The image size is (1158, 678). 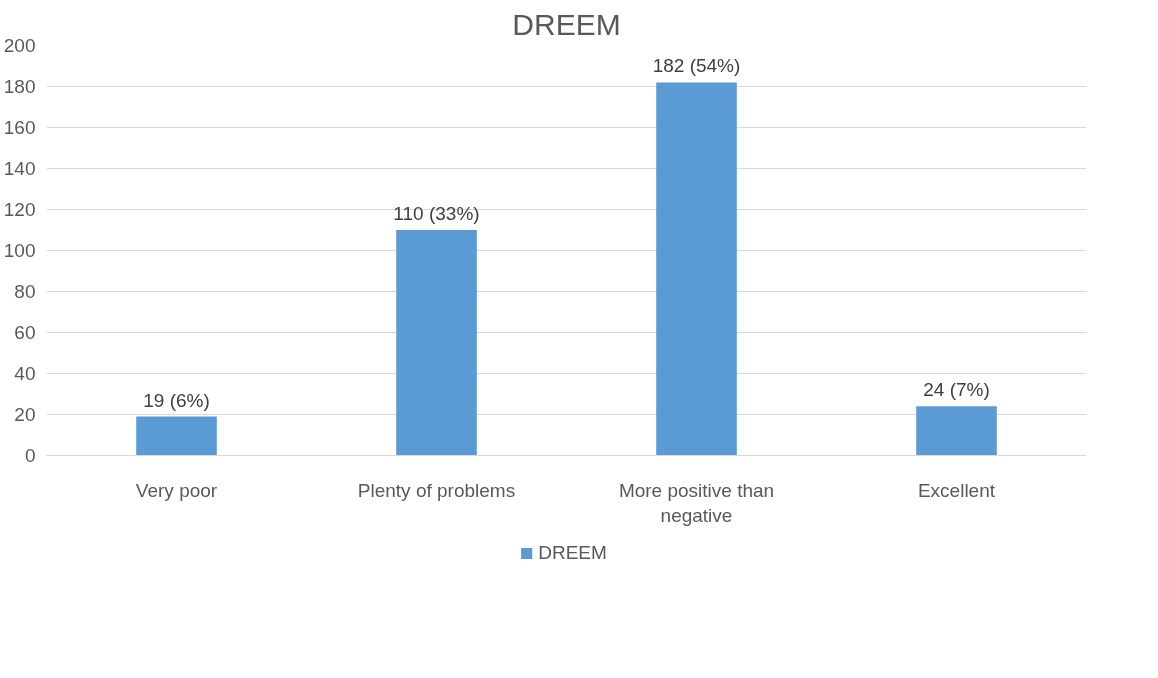 What do you see at coordinates (696, 502) in the screenshot?
I see `x-tick-label: More positive than negative` at bounding box center [696, 502].